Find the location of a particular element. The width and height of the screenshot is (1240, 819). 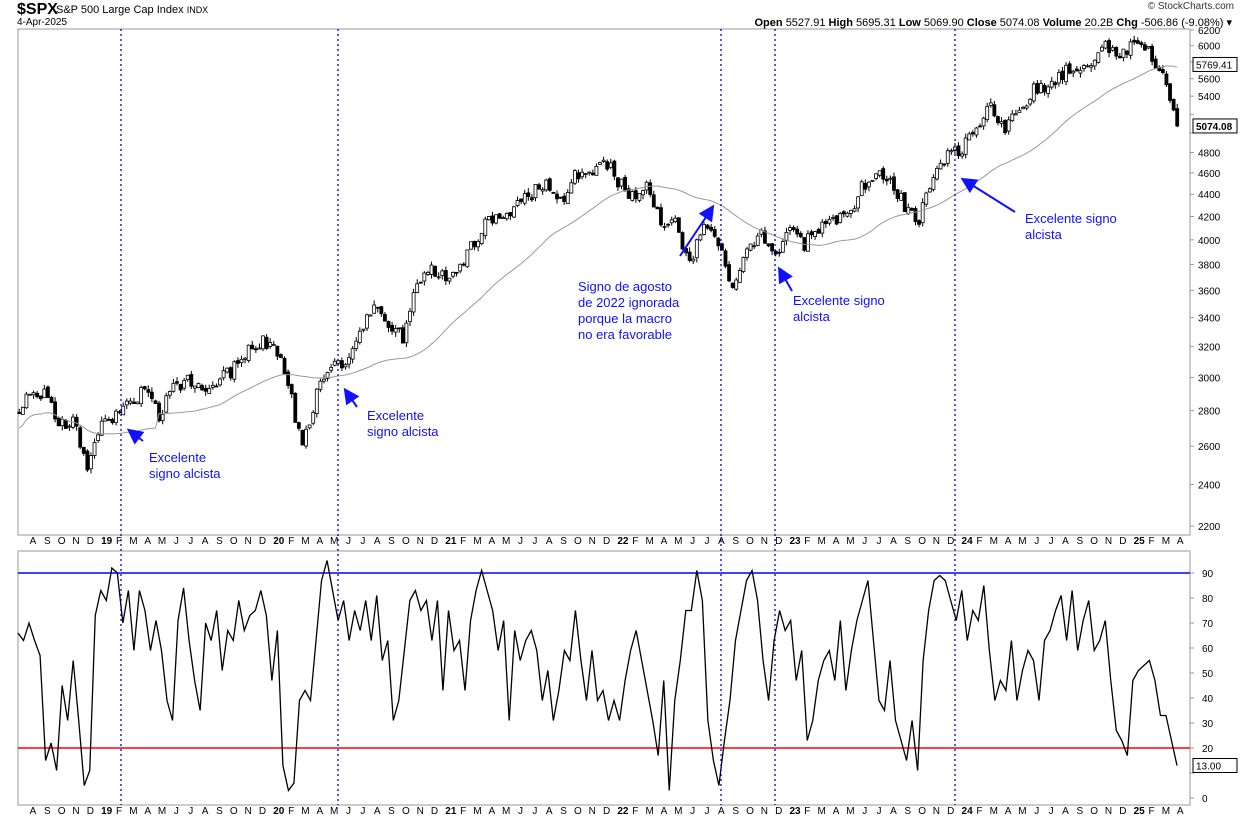

triangle-down-icon: ▾ is located at coordinates (1229, 23).